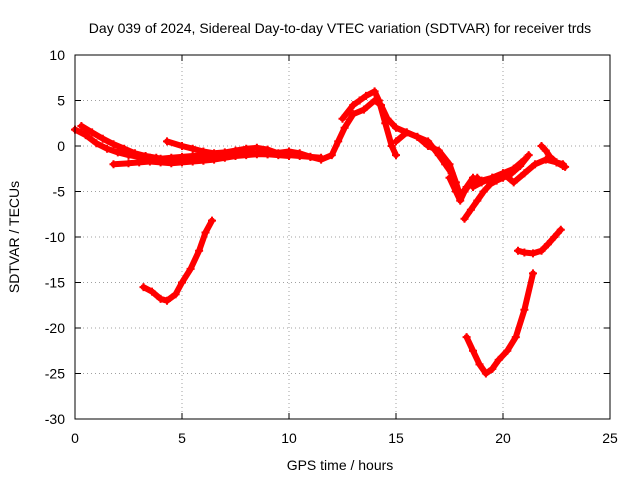 This screenshot has height=480, width=640. Describe the element at coordinates (55, 237) in the screenshot. I see `y-tick-label: -10` at that location.